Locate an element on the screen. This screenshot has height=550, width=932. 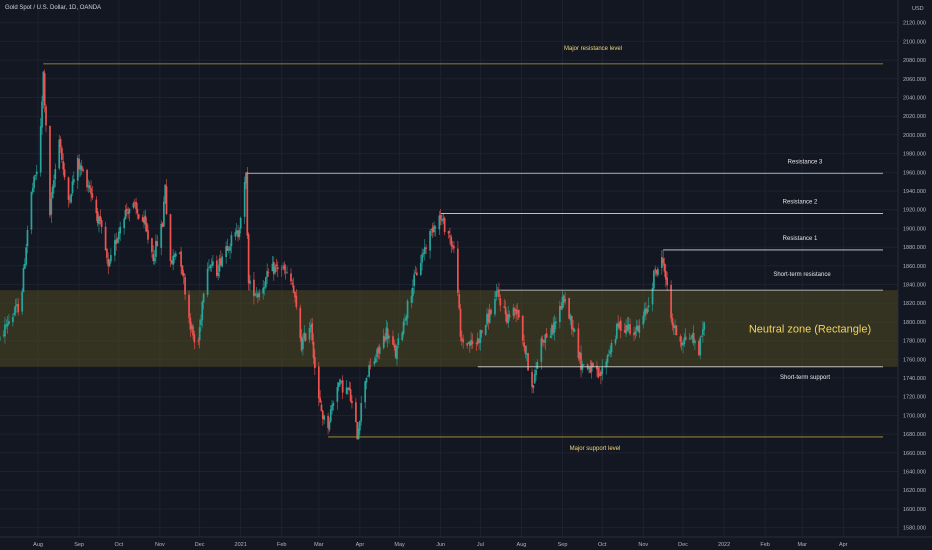
x-tick-label: Aug is located at coordinates (522, 545).